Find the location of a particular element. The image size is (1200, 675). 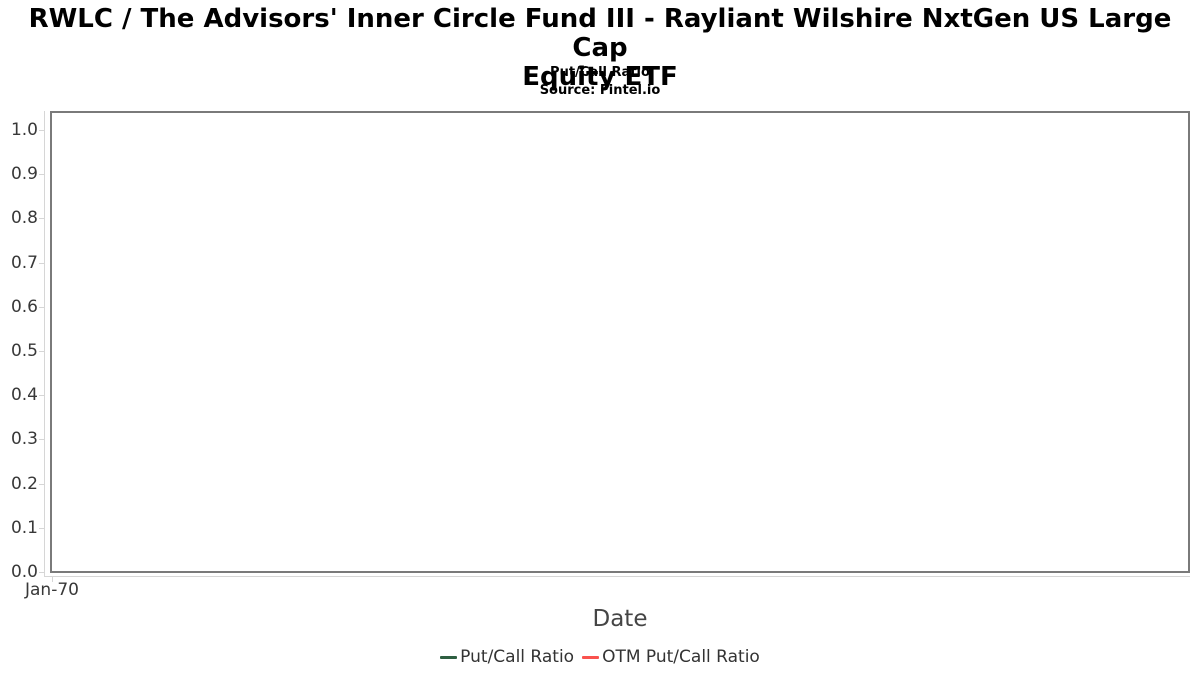

y-axis-tick-label: 0.8 is located at coordinates (24, 218).